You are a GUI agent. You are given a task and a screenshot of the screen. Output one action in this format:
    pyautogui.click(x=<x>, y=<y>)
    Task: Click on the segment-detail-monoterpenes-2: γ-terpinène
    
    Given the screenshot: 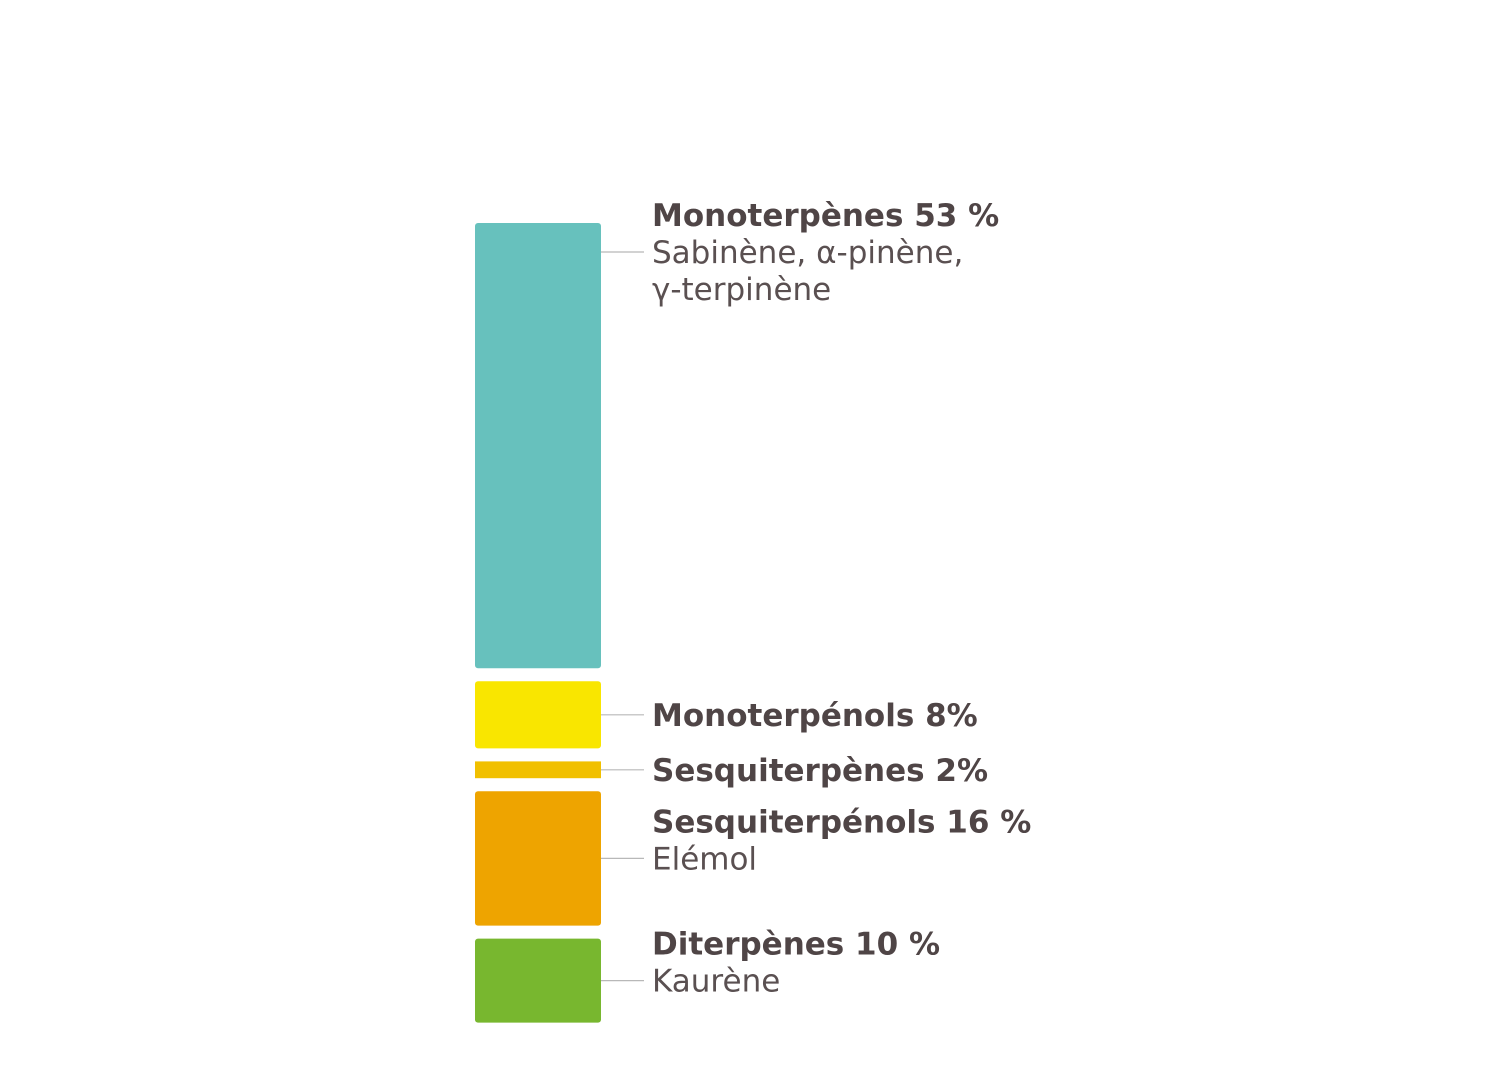 What is the action you would take?
    pyautogui.click(x=741, y=290)
    